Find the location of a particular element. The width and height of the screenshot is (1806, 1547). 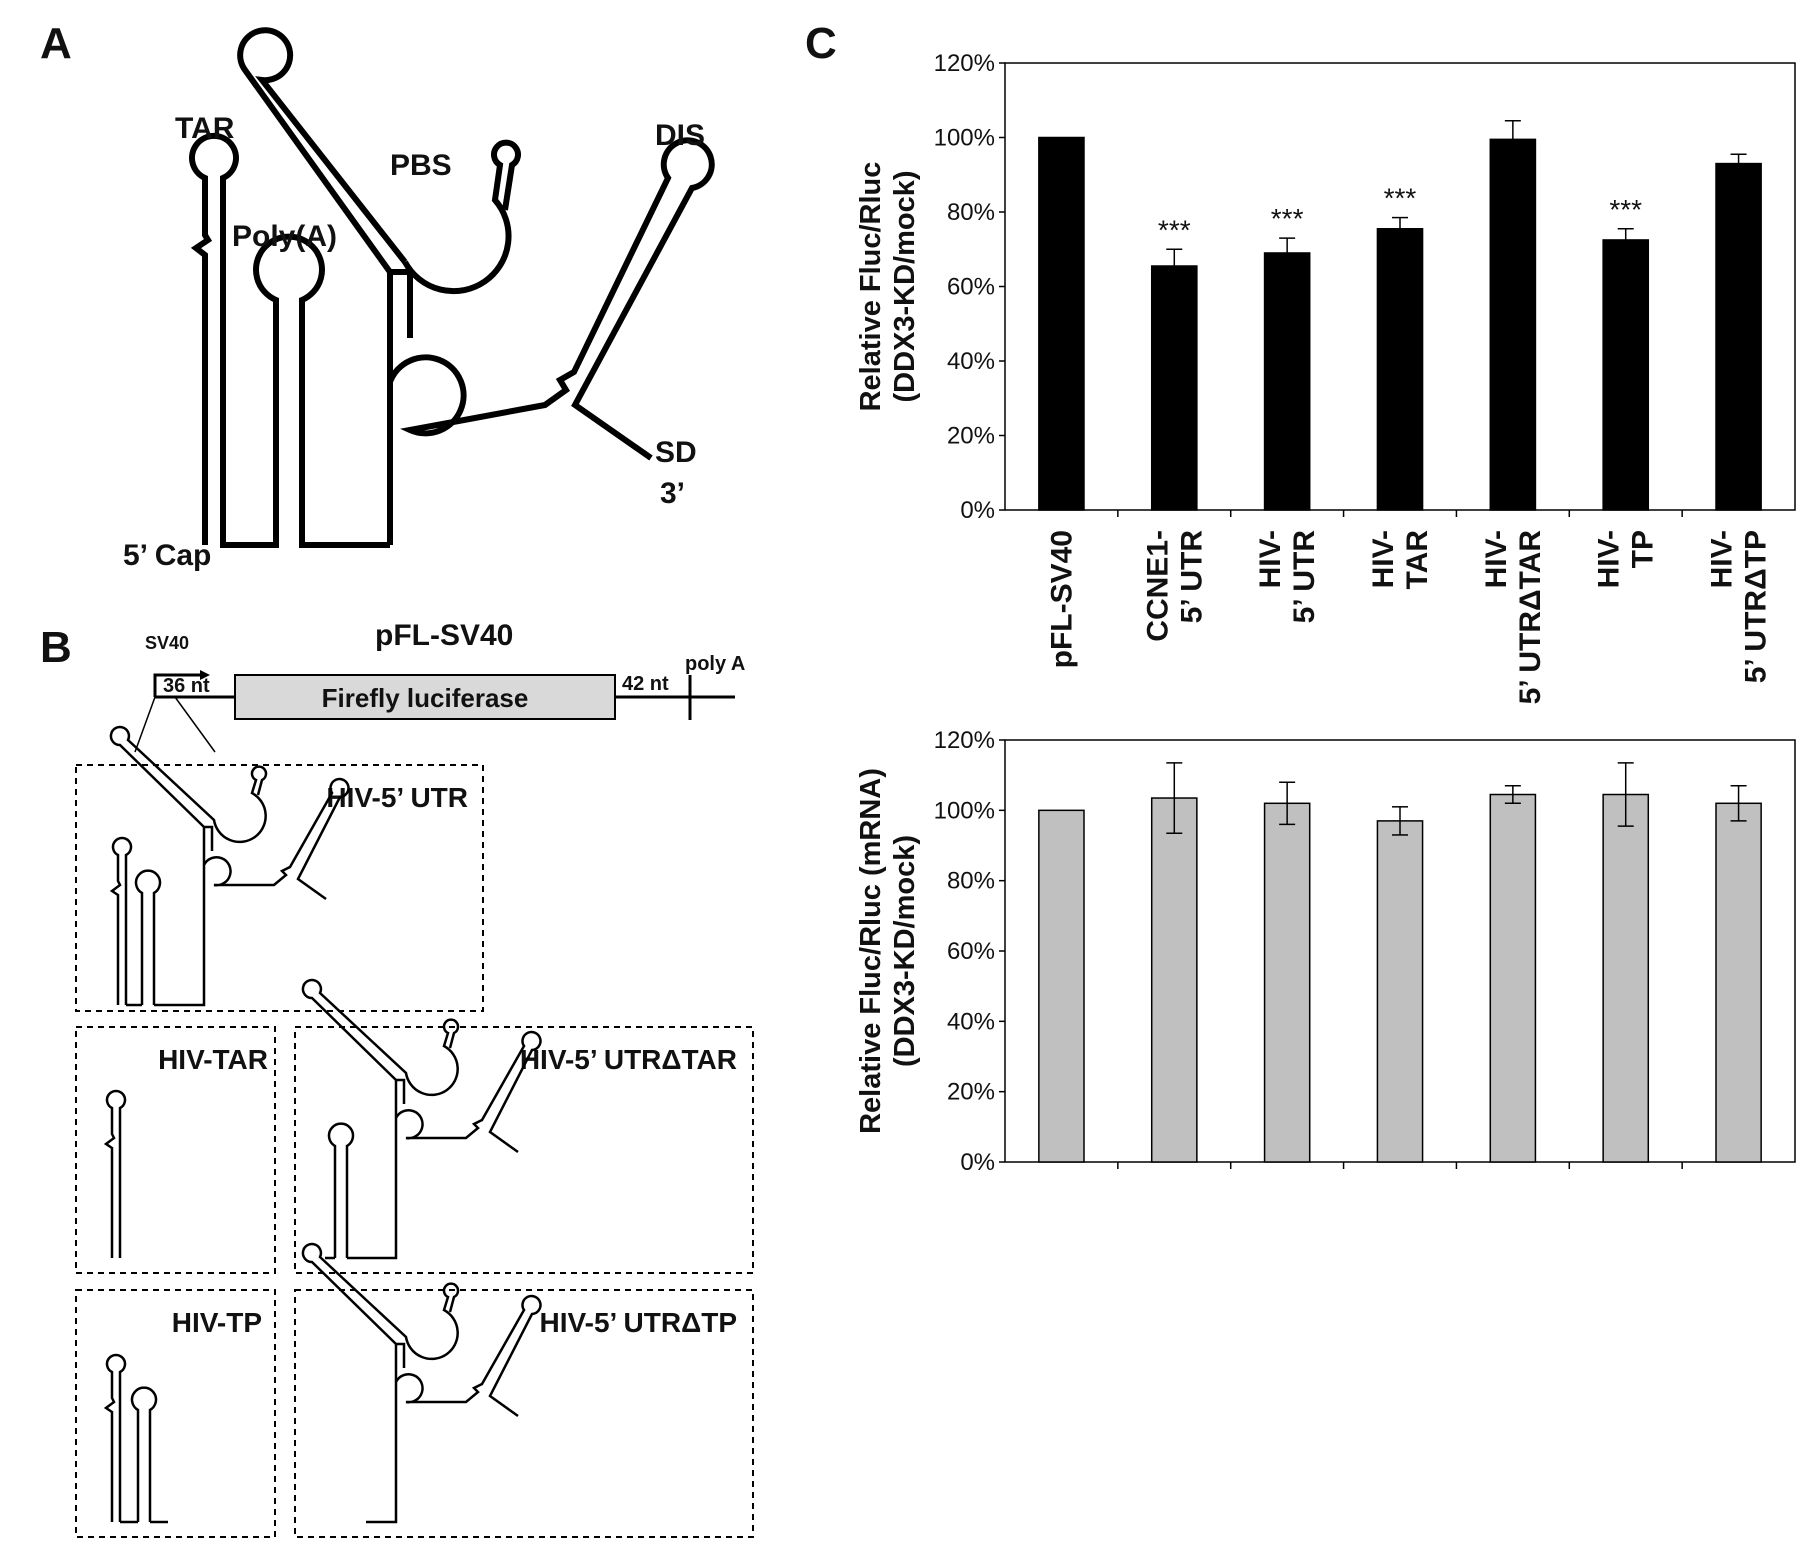

x-category-label-4: 5’ UTRΔTAR is located at coordinates (1530, 617).